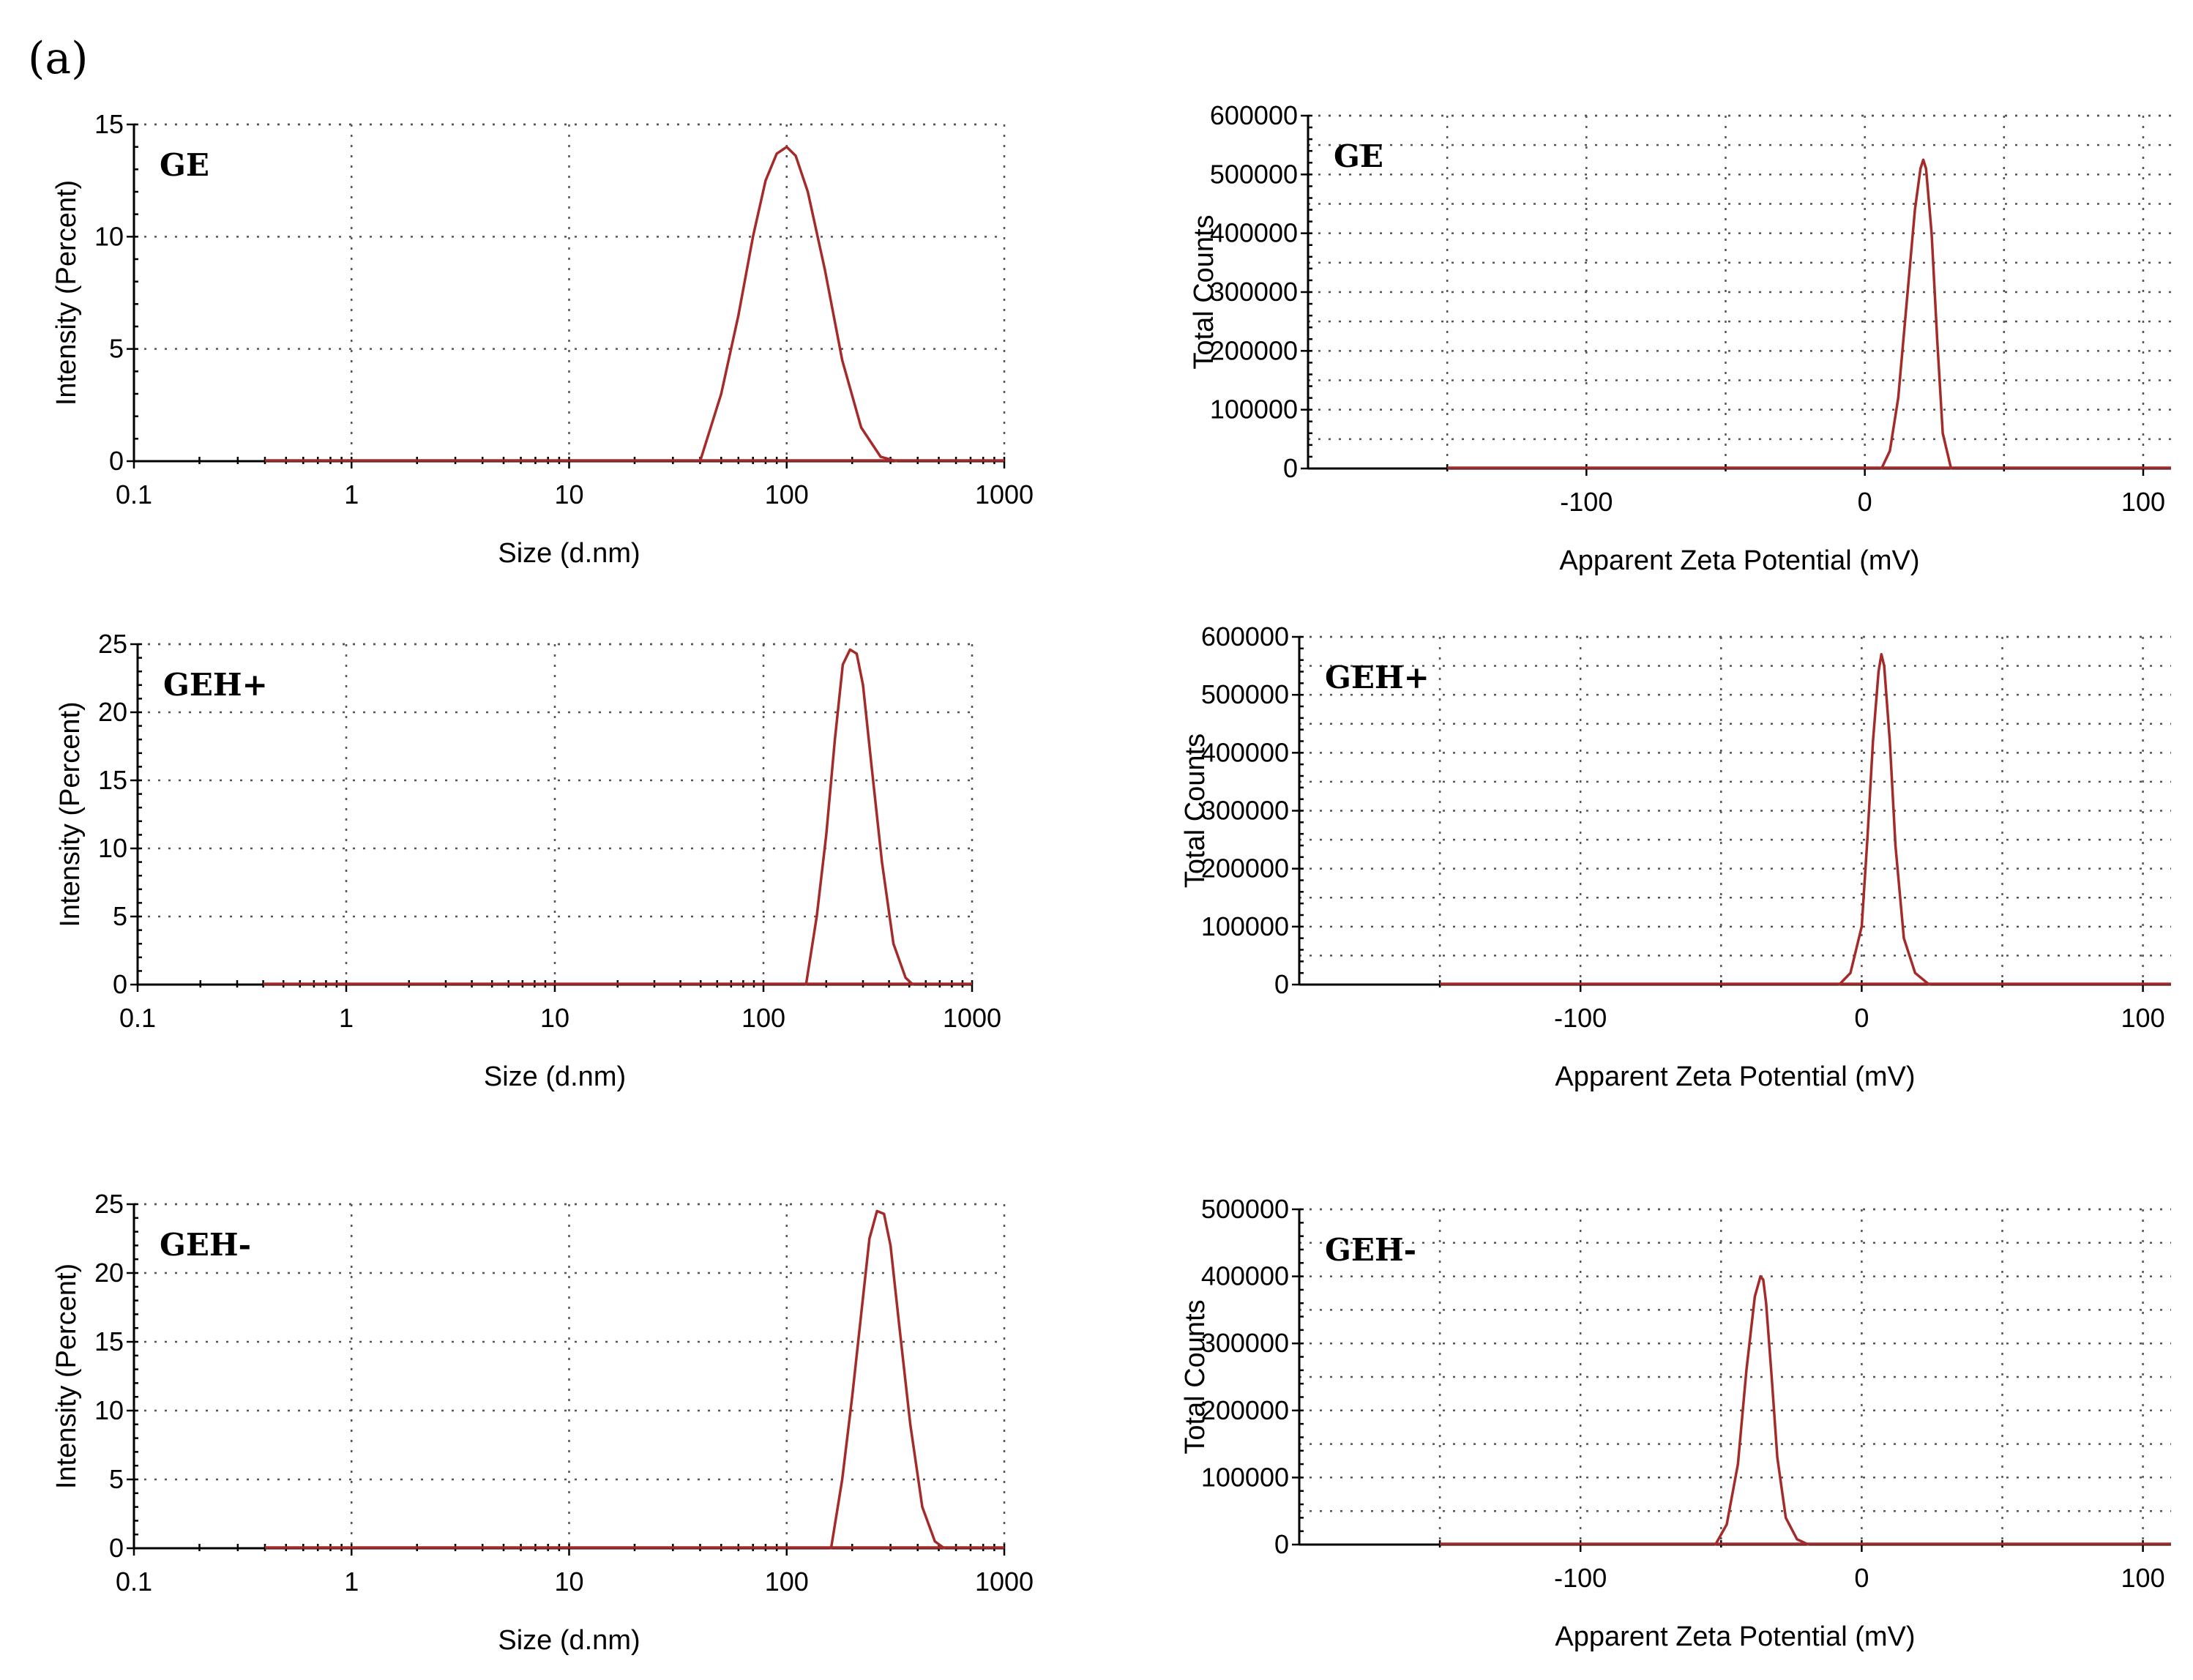  Describe the element at coordinates (1245, 1343) in the screenshot. I see `zeta-GEHminus-ytick-label-3: 300000` at that location.